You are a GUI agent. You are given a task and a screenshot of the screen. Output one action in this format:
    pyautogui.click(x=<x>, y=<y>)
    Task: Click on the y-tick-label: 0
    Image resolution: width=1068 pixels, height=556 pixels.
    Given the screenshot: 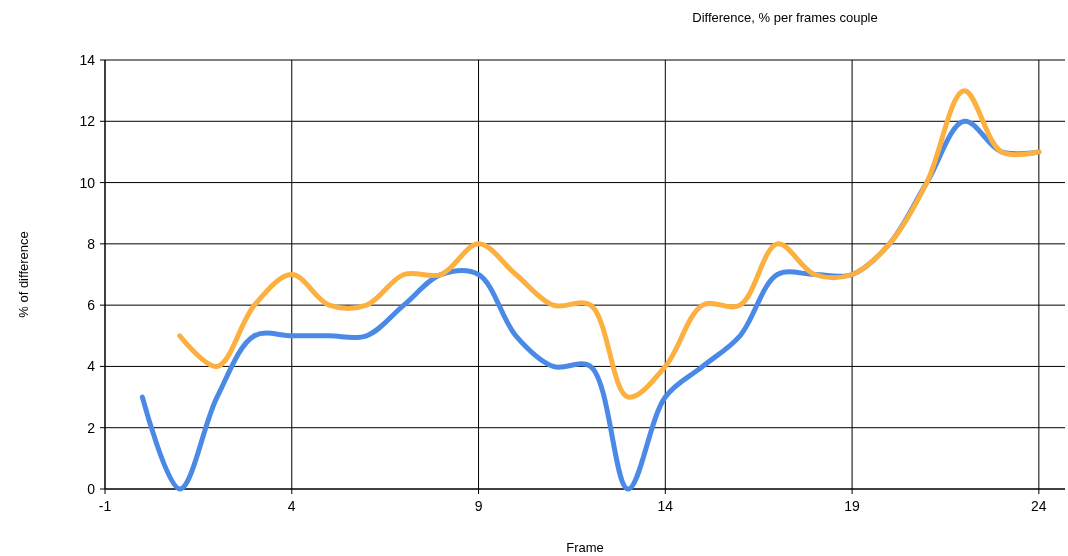 What is the action you would take?
    pyautogui.click(x=91, y=489)
    